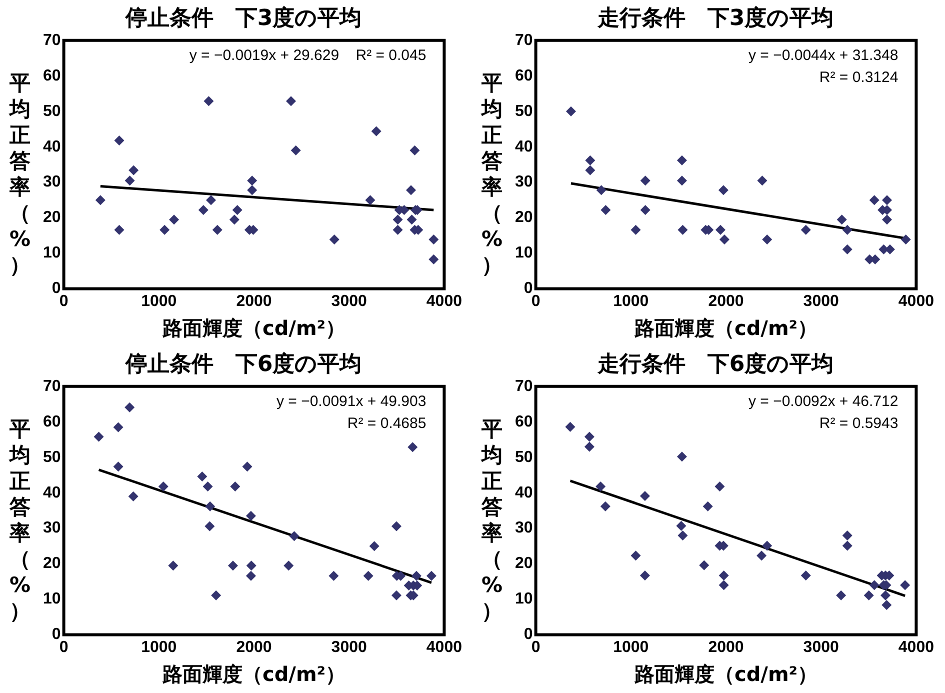  What do you see at coordinates (858, 423) in the screenshot?
I see `annotation: R² = 0.5943` at bounding box center [858, 423].